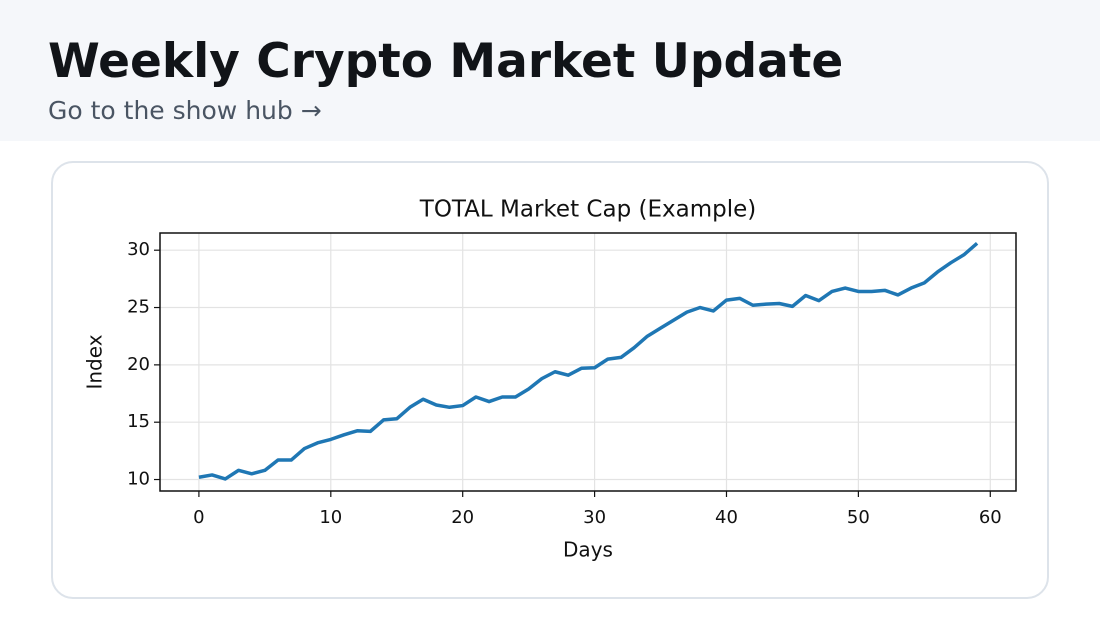  What do you see at coordinates (462, 517) in the screenshot?
I see `x-tick-label: 20` at bounding box center [462, 517].